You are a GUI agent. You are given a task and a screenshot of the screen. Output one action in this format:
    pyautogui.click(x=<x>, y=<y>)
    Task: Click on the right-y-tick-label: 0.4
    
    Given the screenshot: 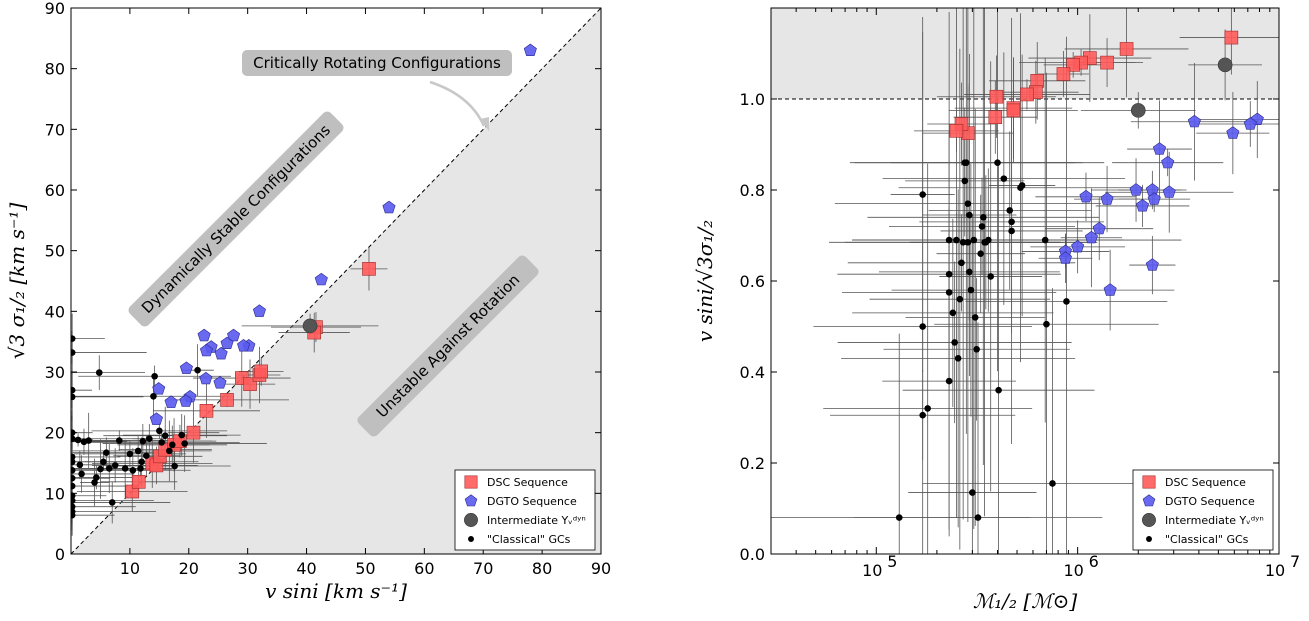 What is the action you would take?
    pyautogui.click(x=752, y=372)
    